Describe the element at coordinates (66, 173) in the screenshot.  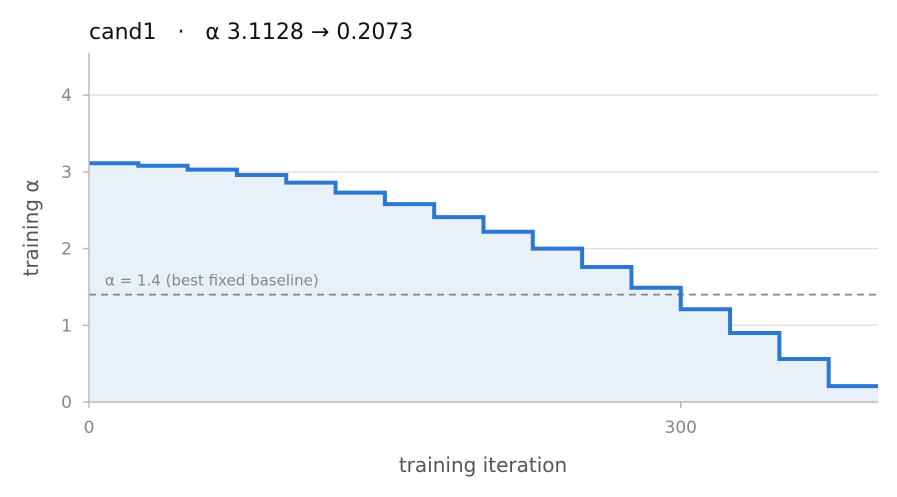
I see `y-tick-label-3: 3` at that location.